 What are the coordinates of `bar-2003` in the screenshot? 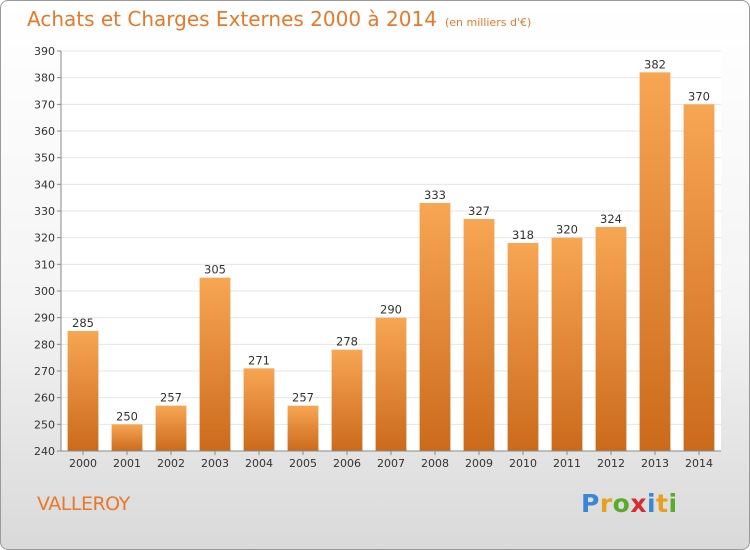 It's located at (215, 364).